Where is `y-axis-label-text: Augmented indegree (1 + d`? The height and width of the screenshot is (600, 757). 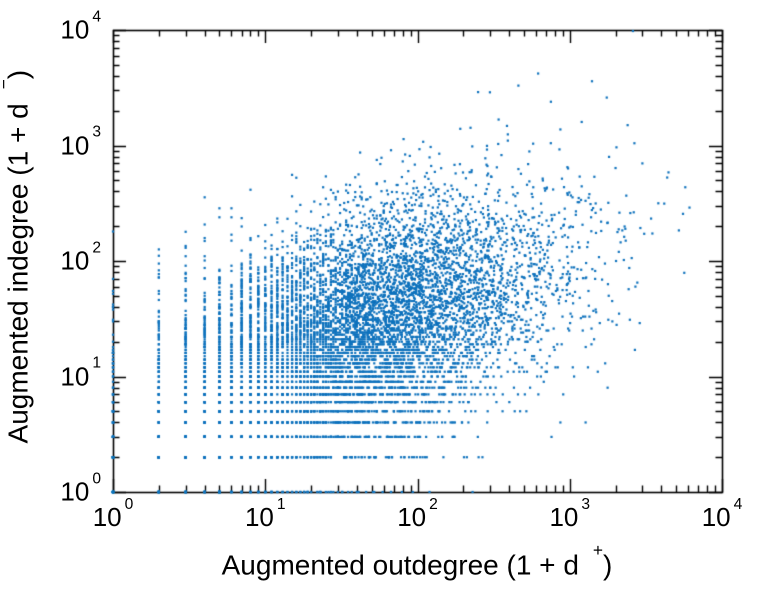 y-axis-label-text: Augmented indegree (1 + d is located at coordinates (18, 273).